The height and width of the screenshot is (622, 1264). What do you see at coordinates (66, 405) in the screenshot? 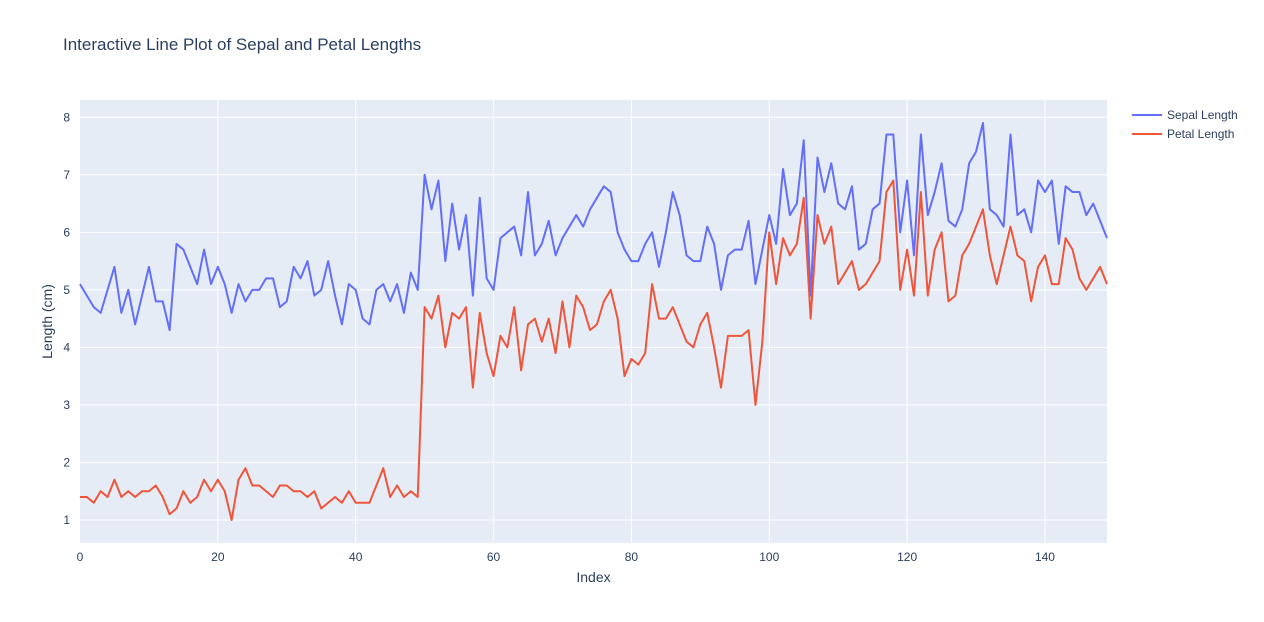
I see `y-tick-label: 3` at bounding box center [66, 405].